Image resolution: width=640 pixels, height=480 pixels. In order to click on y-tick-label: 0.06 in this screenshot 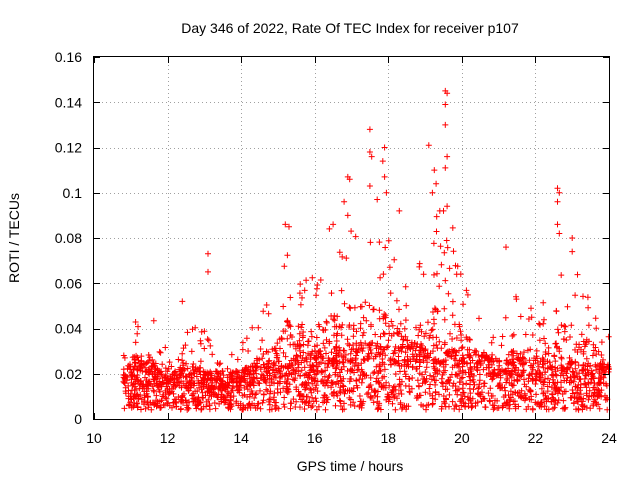, I will do `click(68, 283)`.